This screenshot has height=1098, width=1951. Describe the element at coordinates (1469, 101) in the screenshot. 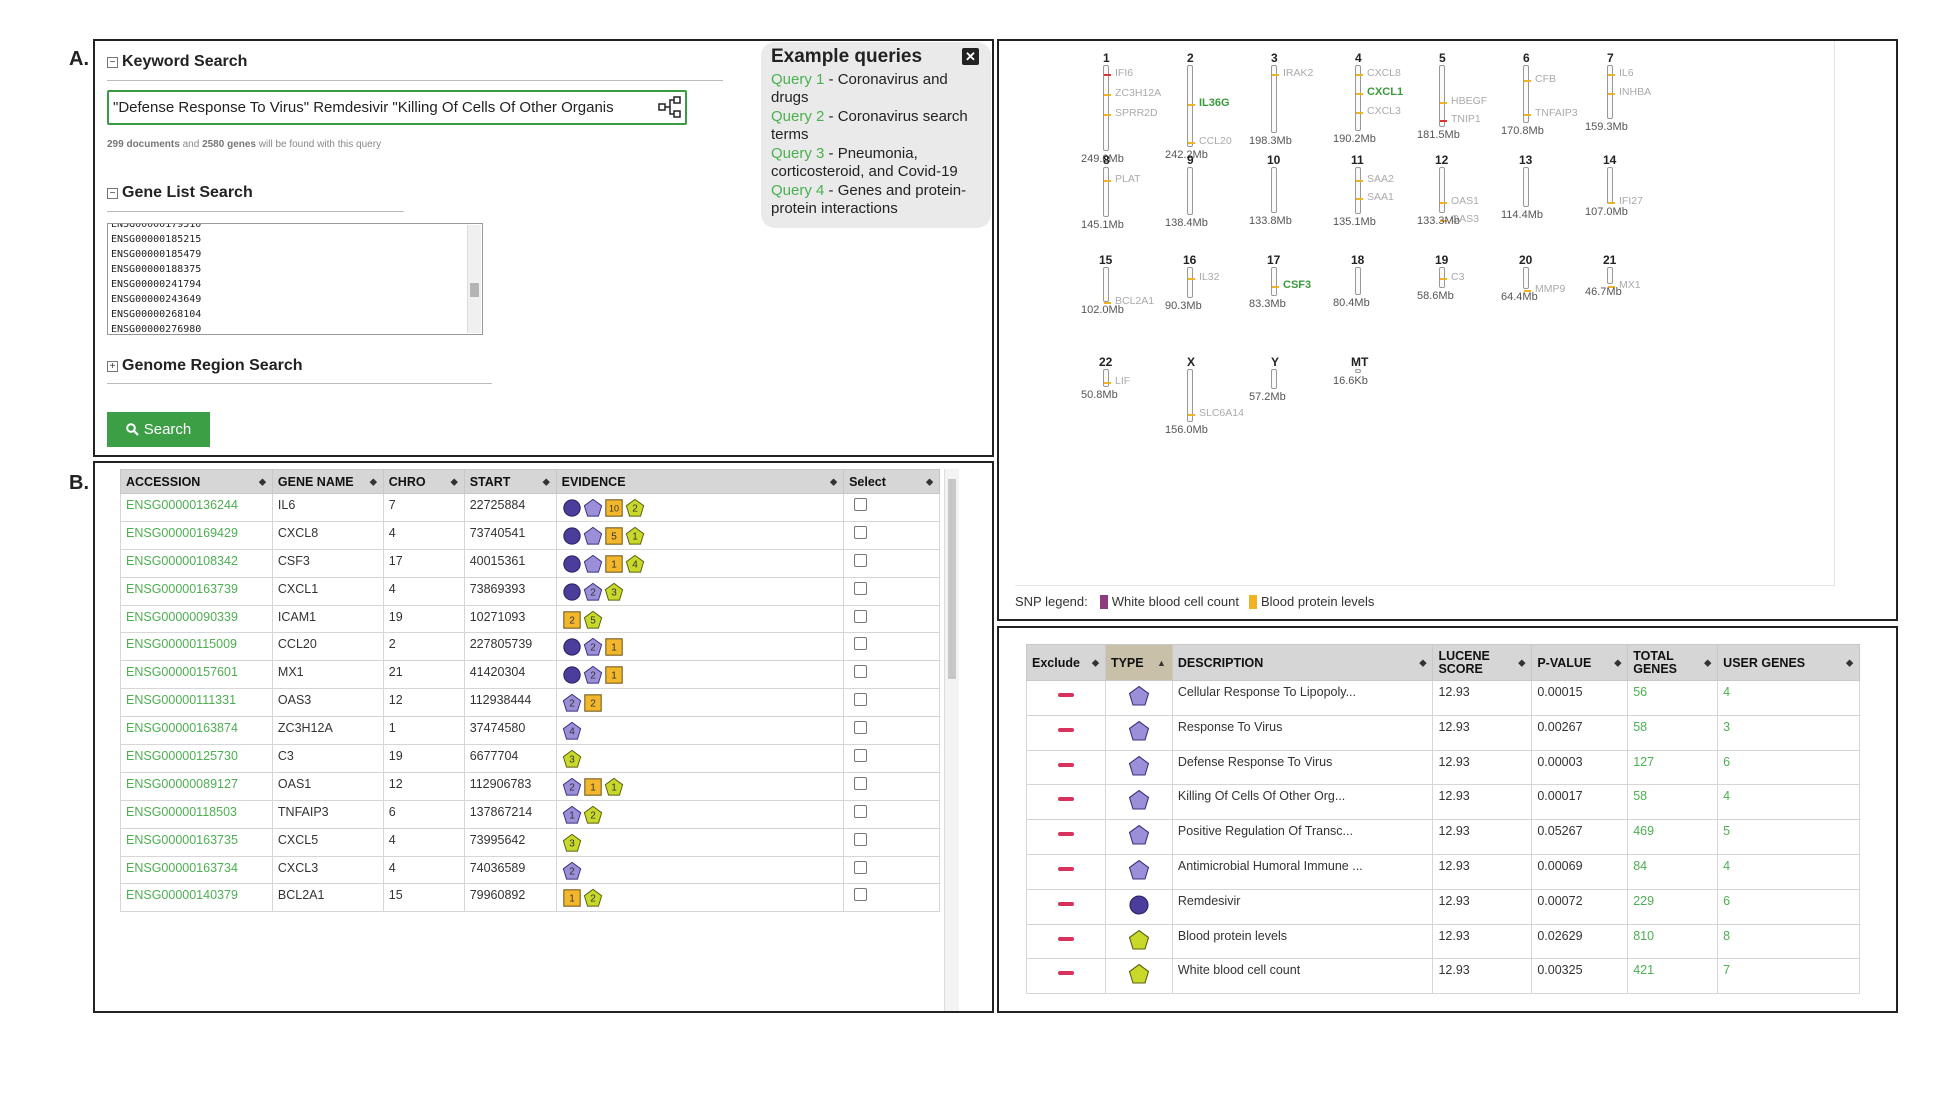

I see `gene-label: HBEGF` at that location.